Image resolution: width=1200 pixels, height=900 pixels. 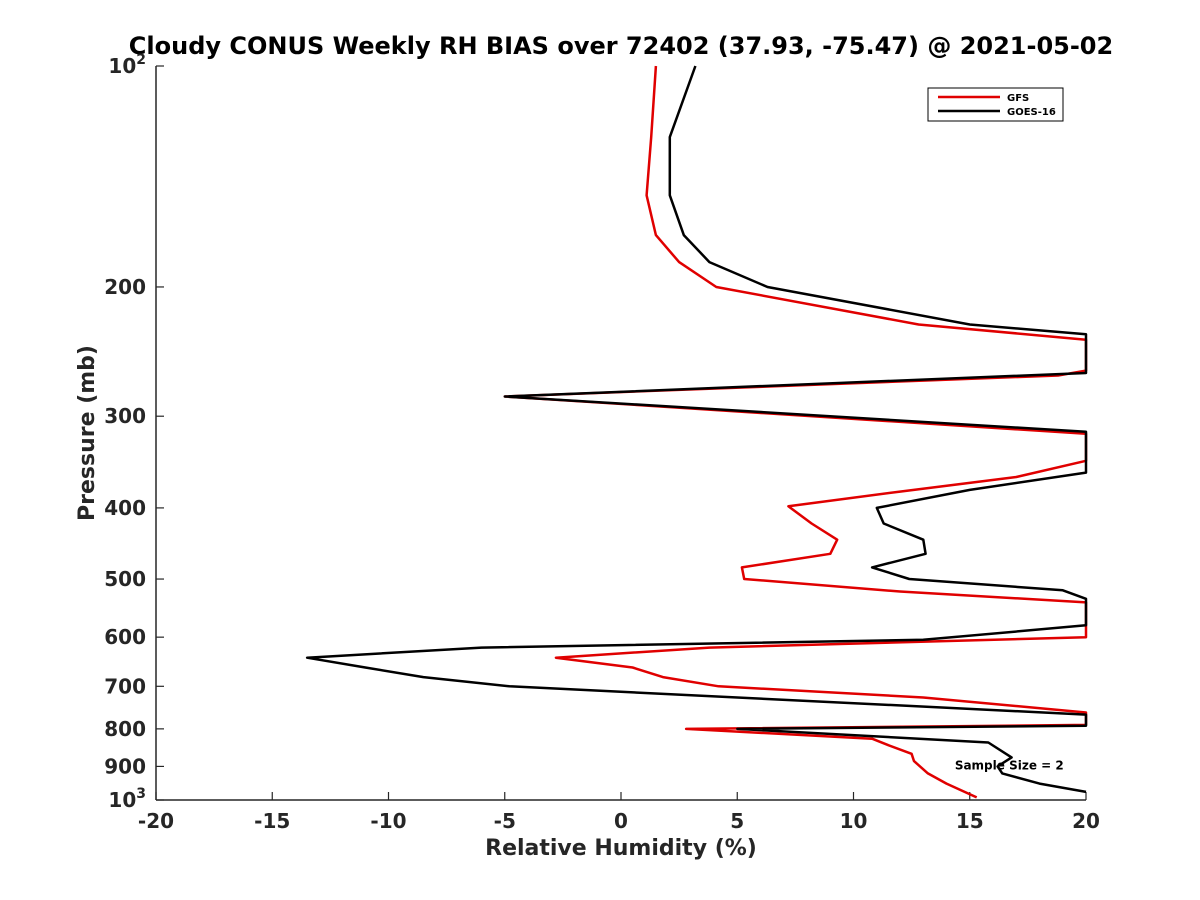 I want to click on legend-label-gfs: GFS, so click(x=1018, y=98).